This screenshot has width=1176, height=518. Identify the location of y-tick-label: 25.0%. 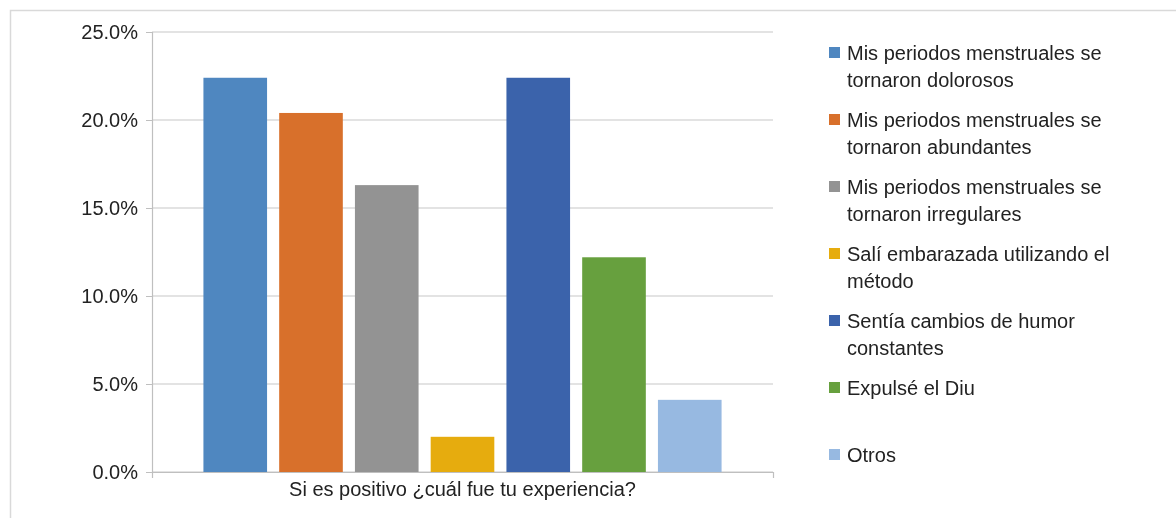
(110, 31).